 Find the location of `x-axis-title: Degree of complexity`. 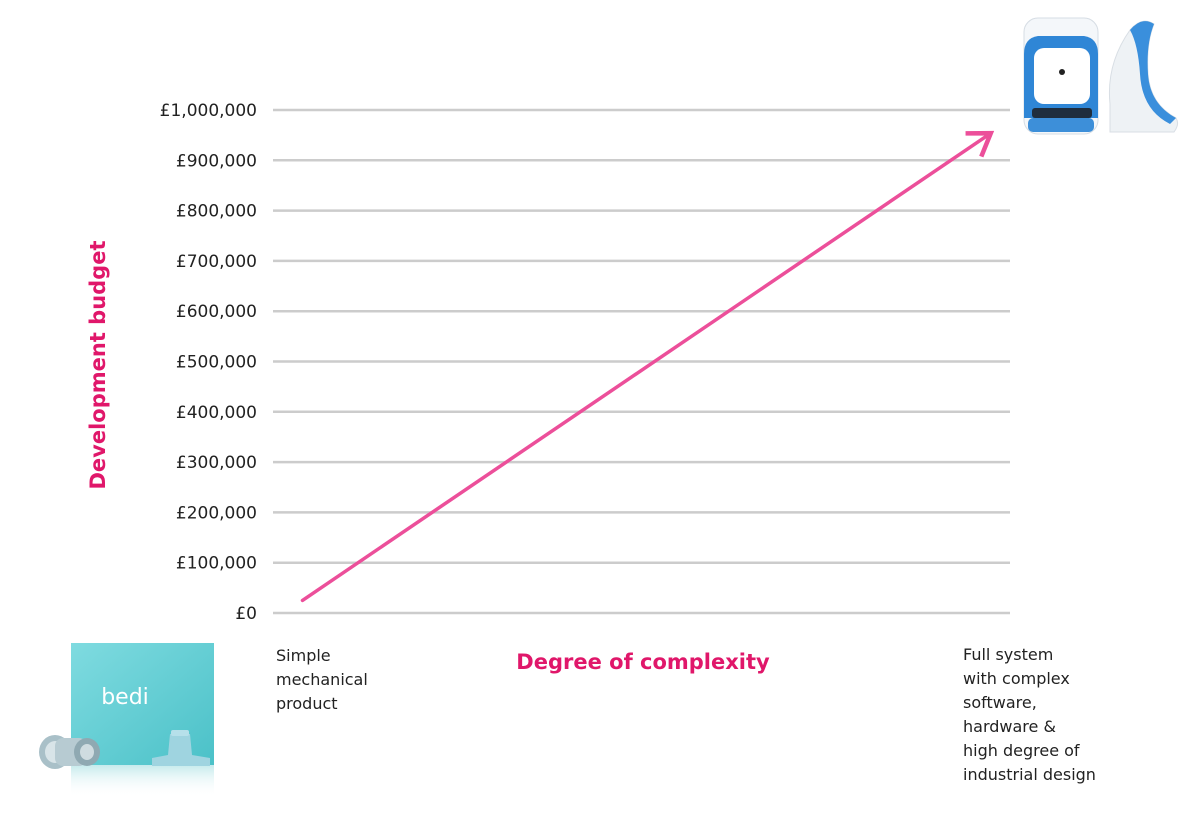

x-axis-title: Degree of complexity is located at coordinates (643, 662).